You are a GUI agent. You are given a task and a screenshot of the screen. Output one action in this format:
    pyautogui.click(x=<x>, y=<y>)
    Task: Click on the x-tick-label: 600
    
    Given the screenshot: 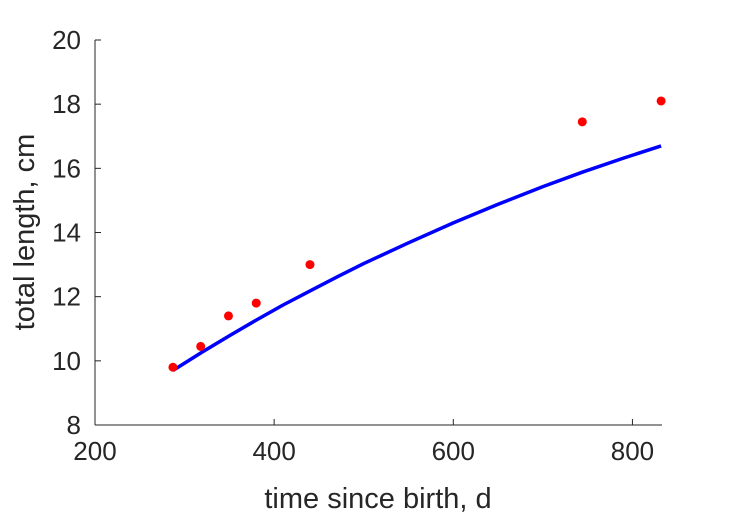 What is the action you would take?
    pyautogui.click(x=453, y=451)
    